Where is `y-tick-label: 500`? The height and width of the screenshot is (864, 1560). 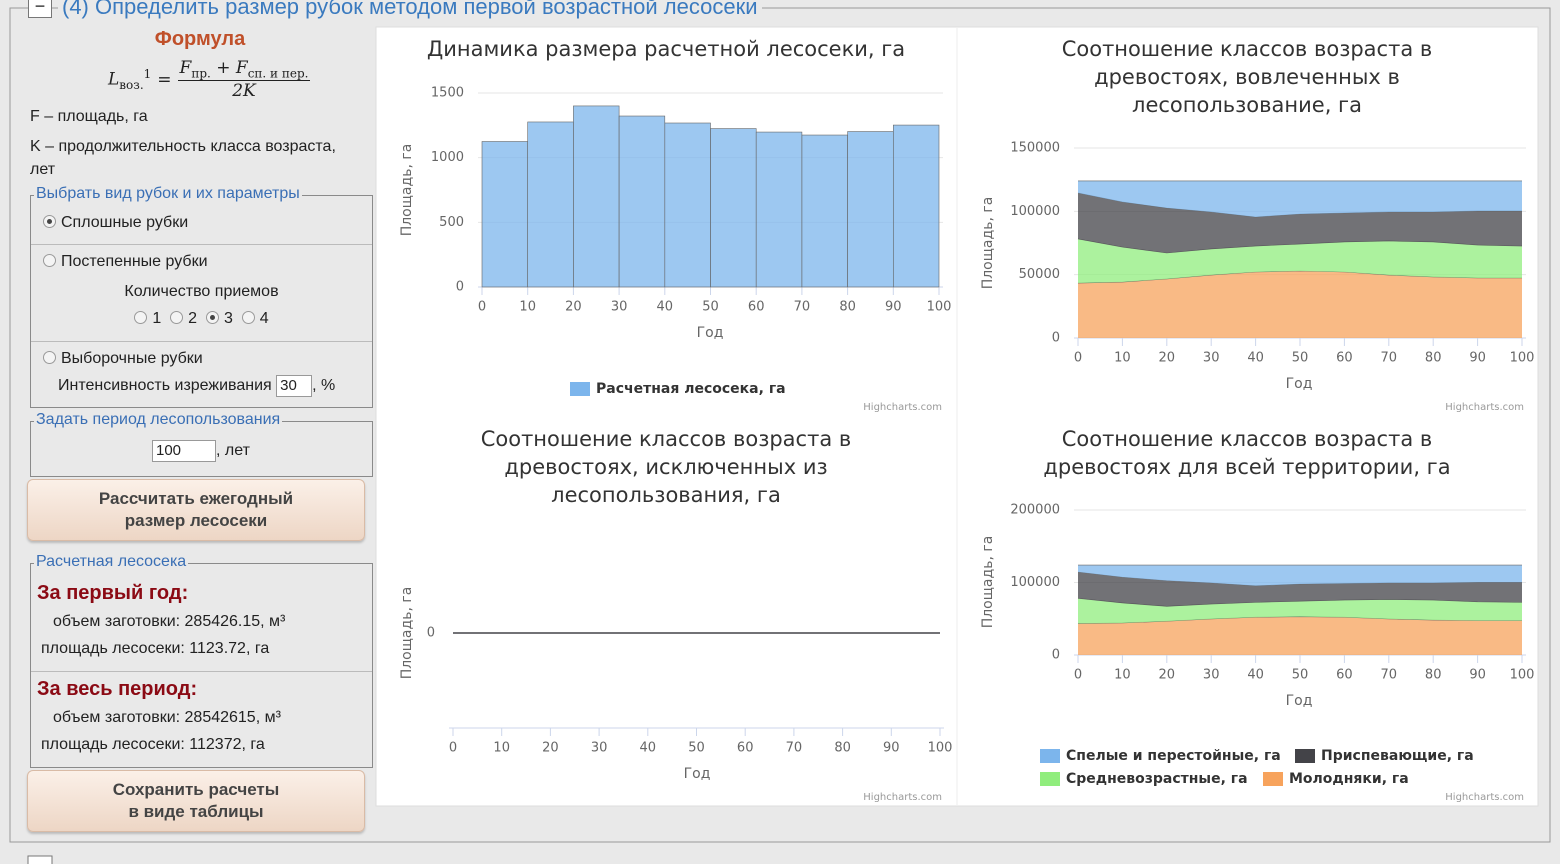 y-tick-label: 500 is located at coordinates (451, 222).